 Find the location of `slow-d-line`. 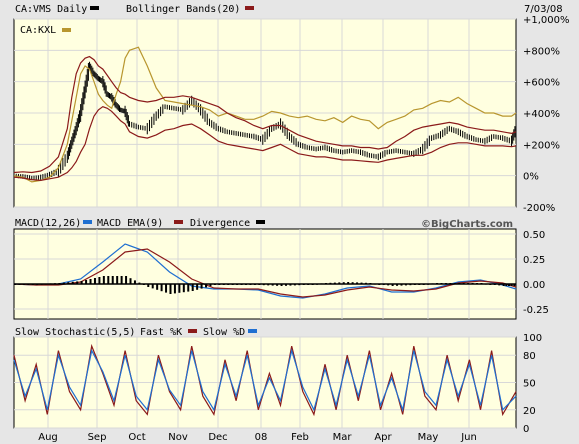

slow-d-line is located at coordinates (265, 380).